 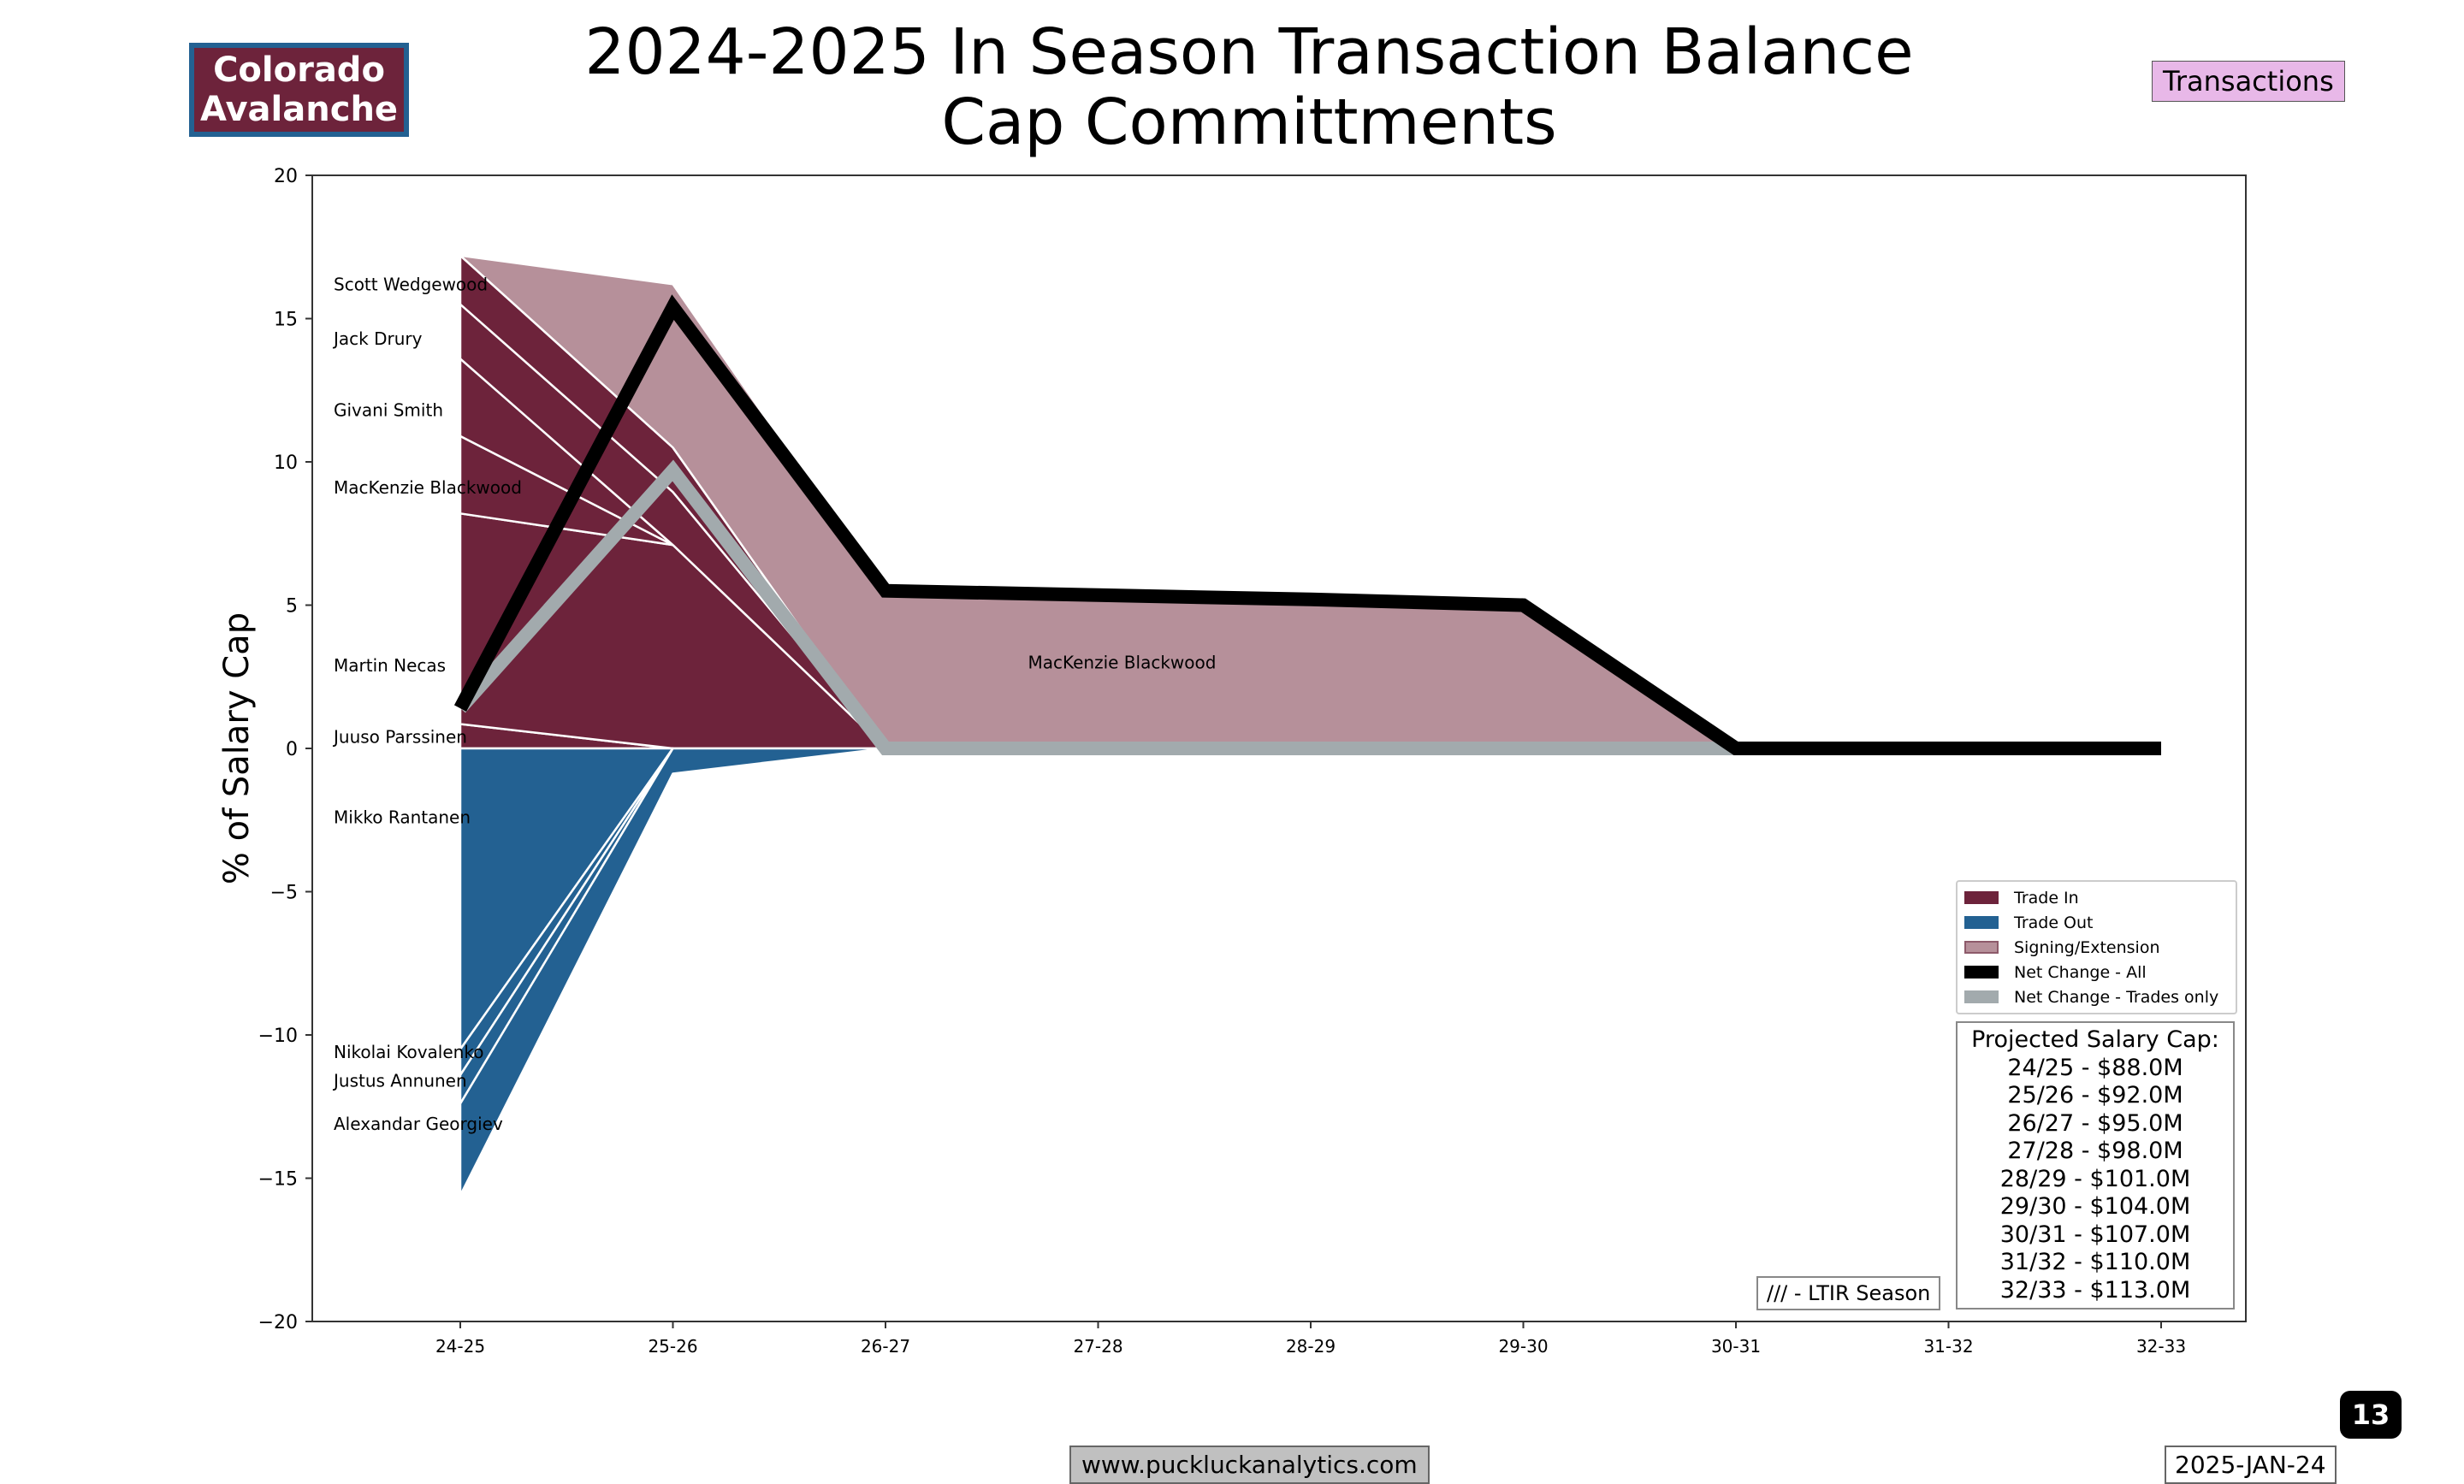 I want to click on player-label: Martin Necas, so click(x=390, y=665).